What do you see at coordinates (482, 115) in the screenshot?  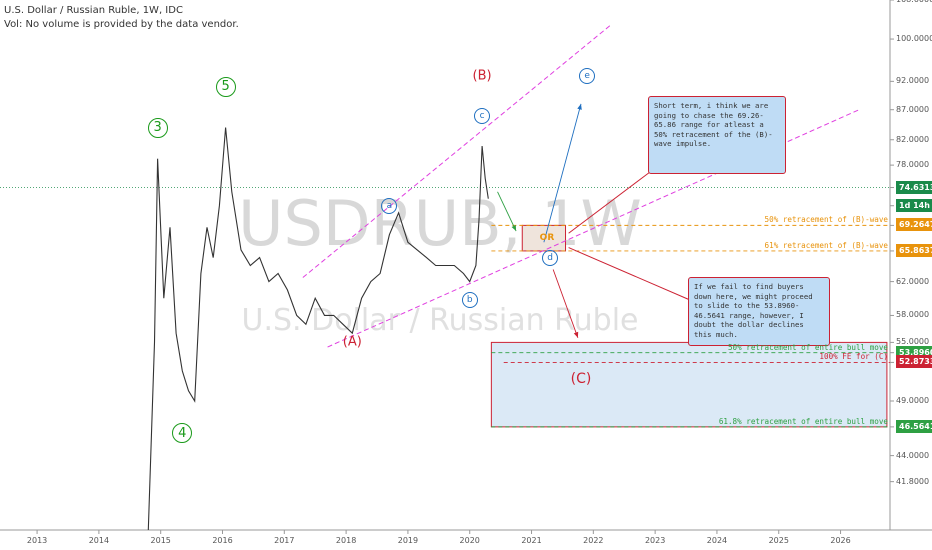 I see `wave-label-c: c` at bounding box center [482, 115].